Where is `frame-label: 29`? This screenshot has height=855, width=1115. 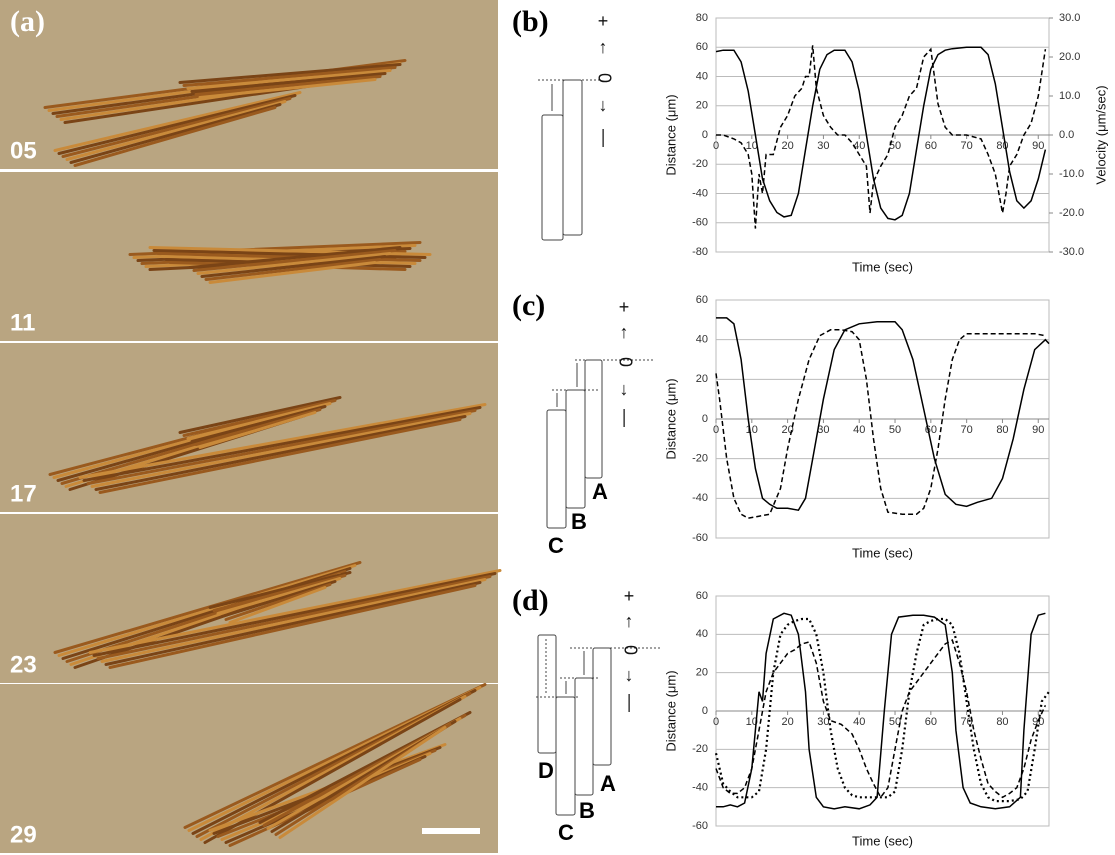
frame-label: 29 is located at coordinates (23, 834).